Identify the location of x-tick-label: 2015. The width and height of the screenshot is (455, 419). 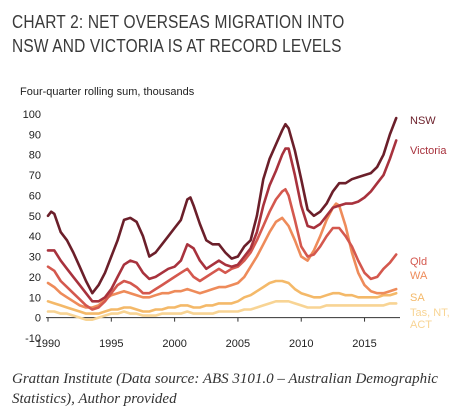
(364, 344).